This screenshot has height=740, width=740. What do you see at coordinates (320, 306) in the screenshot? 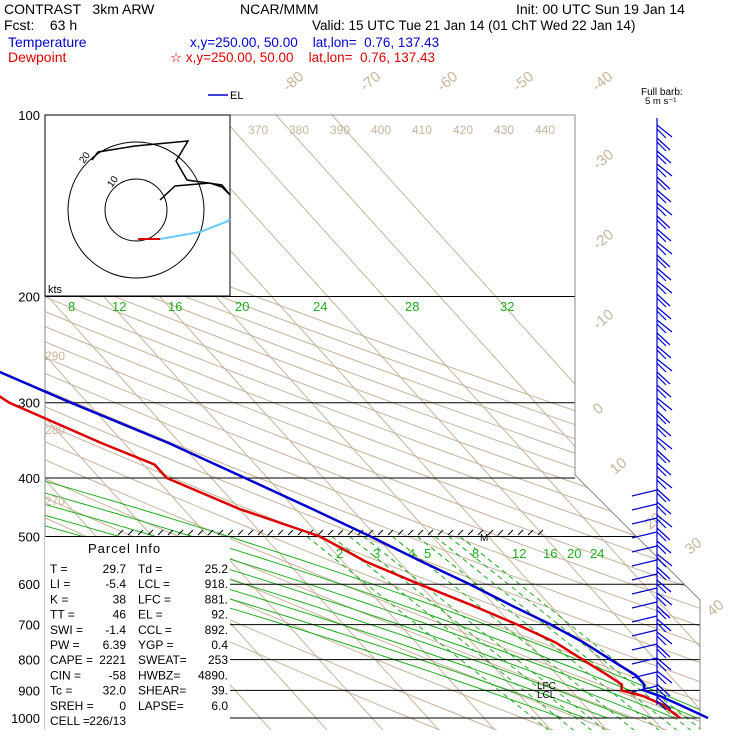
I see `mixing-ratio-label: 24` at bounding box center [320, 306].